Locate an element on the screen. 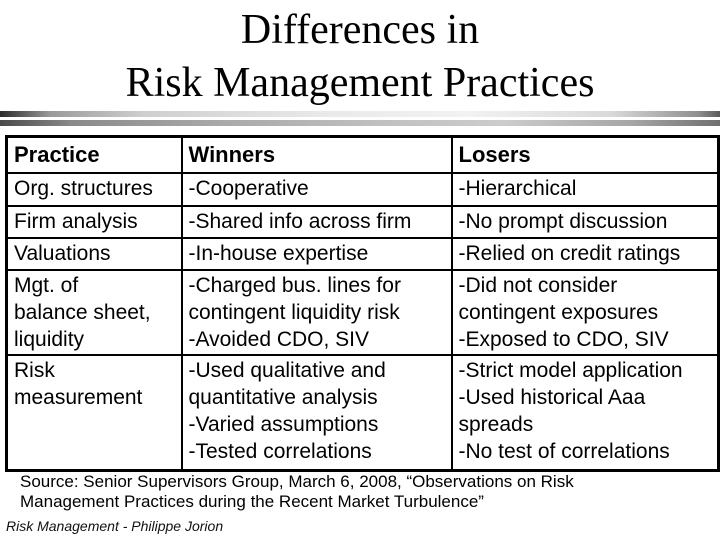  losers-cell: -No prompt discussion is located at coordinates (585, 221).